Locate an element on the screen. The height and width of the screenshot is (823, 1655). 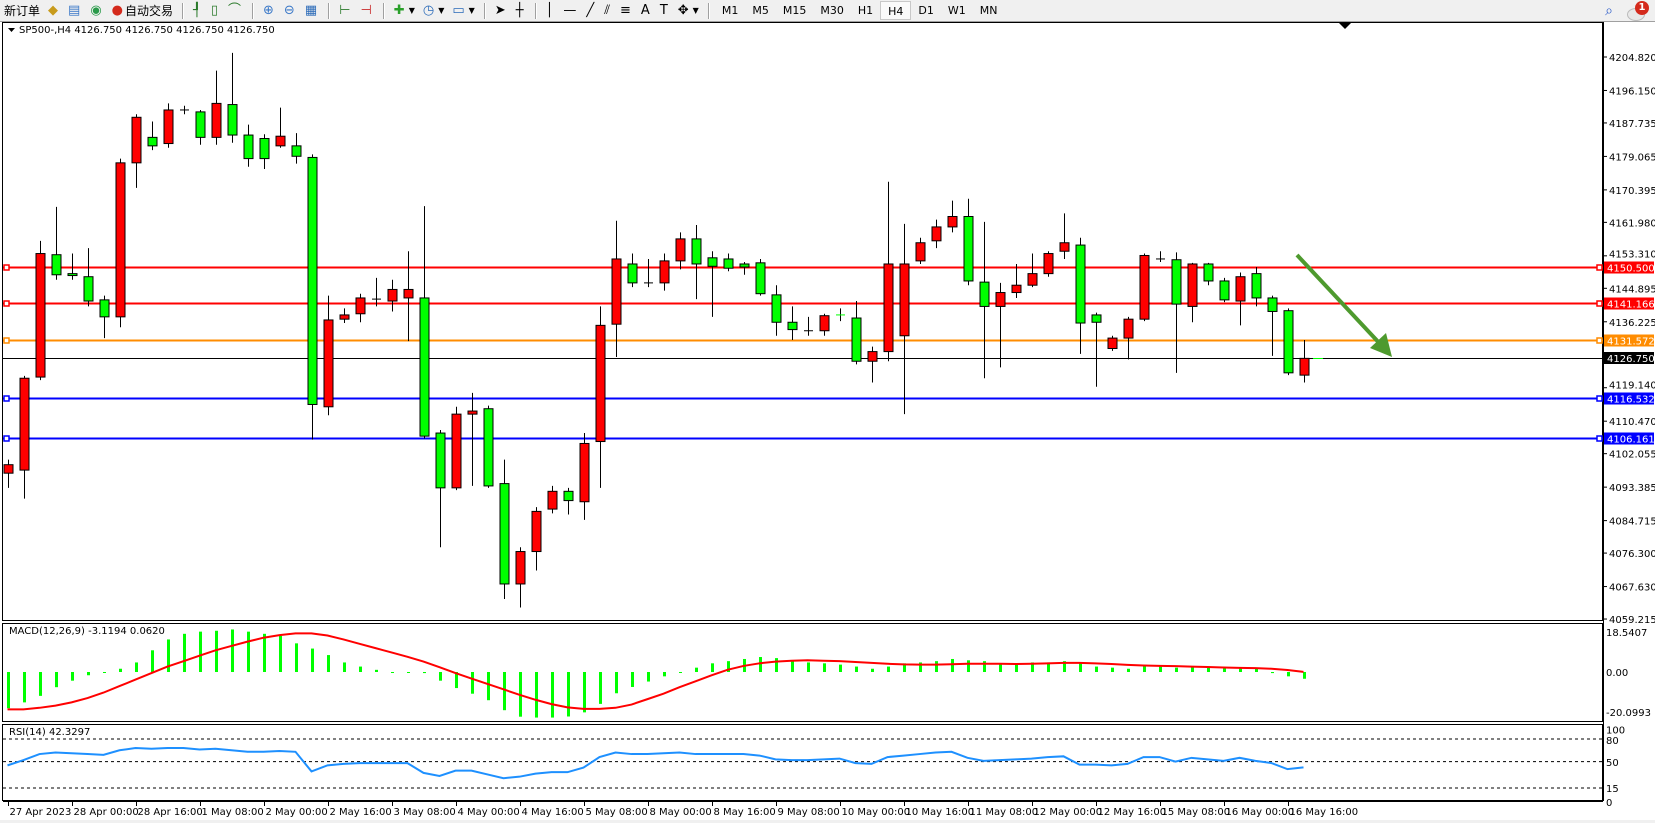
trend-arrow-shaft is located at coordinates (1340, 301).